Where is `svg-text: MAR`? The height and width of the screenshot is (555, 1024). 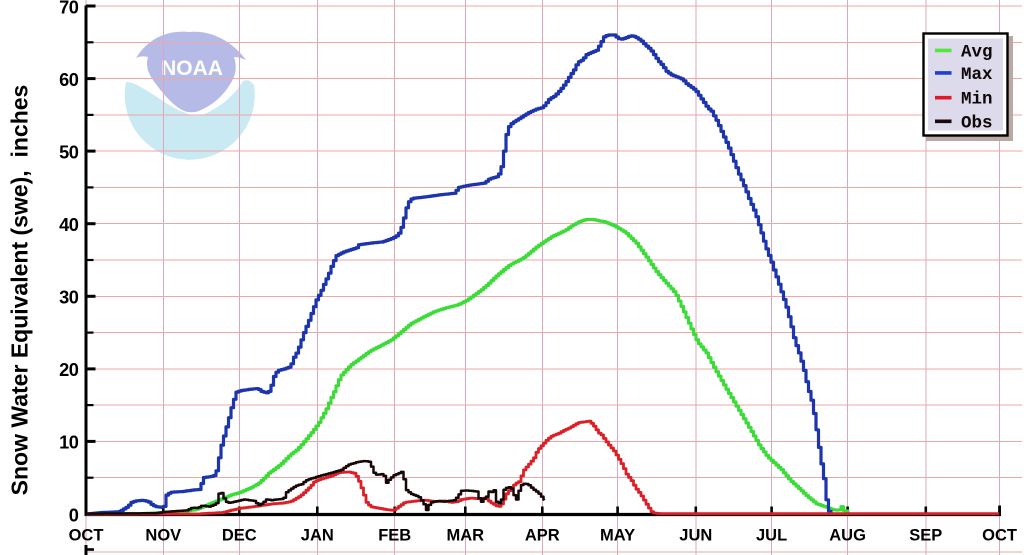 svg-text: MAR is located at coordinates (466, 536).